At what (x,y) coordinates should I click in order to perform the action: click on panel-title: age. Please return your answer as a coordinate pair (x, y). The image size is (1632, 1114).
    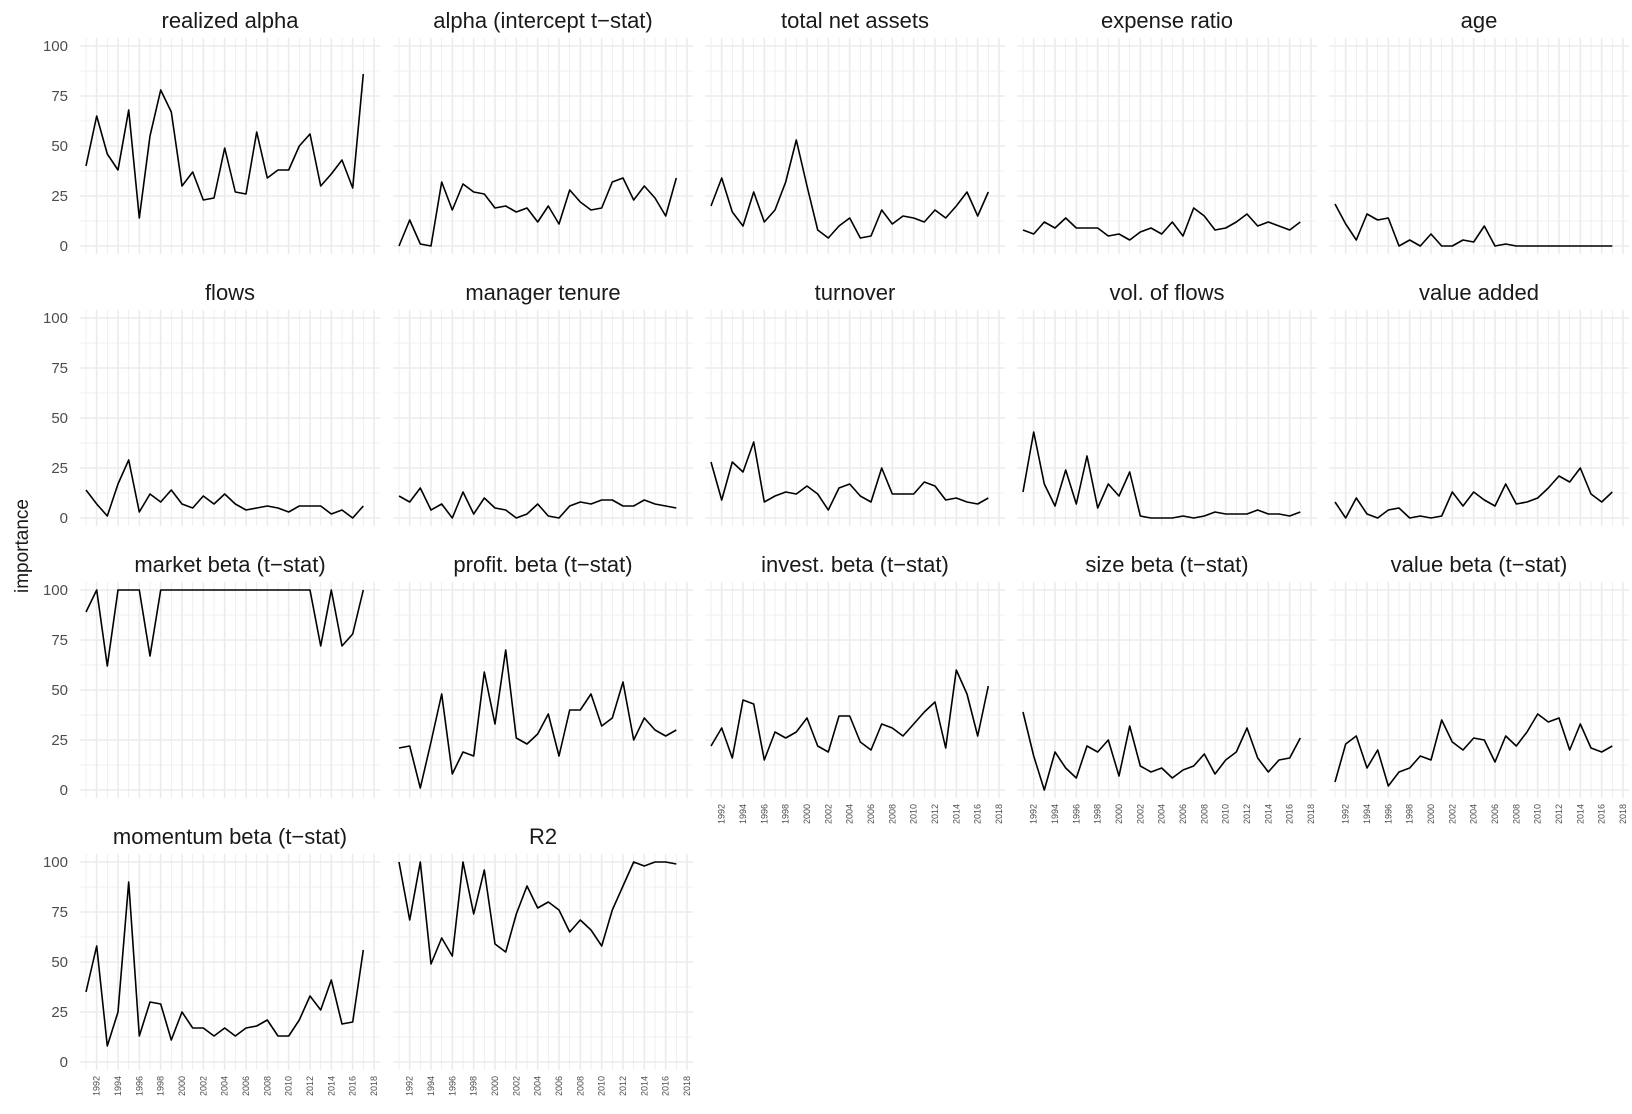
    Looking at the image, I should click on (1479, 20).